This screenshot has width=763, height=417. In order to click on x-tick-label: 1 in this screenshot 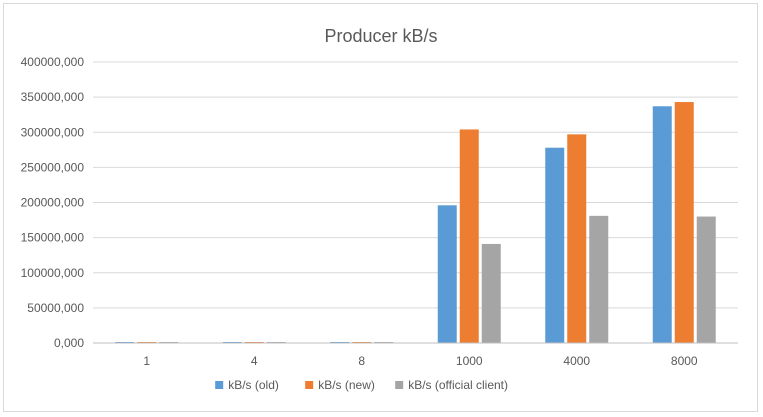, I will do `click(146, 361)`.